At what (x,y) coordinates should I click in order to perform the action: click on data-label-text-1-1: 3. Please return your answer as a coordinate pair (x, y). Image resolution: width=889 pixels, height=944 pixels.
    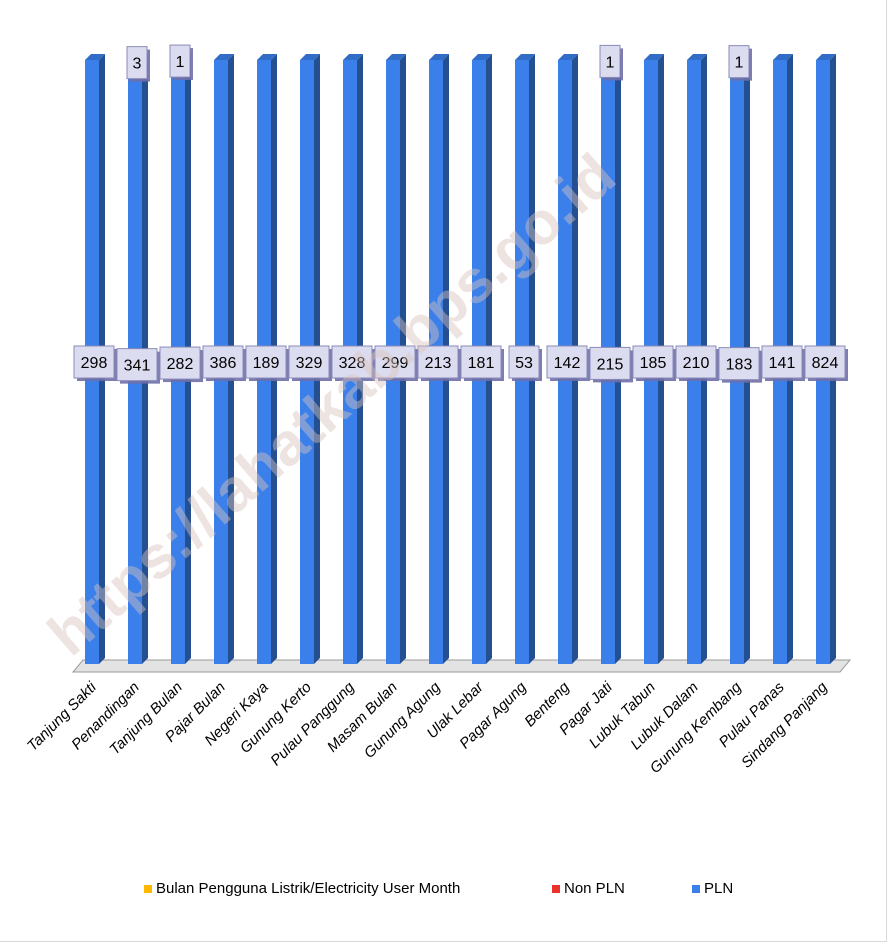
    Looking at the image, I should click on (137, 64).